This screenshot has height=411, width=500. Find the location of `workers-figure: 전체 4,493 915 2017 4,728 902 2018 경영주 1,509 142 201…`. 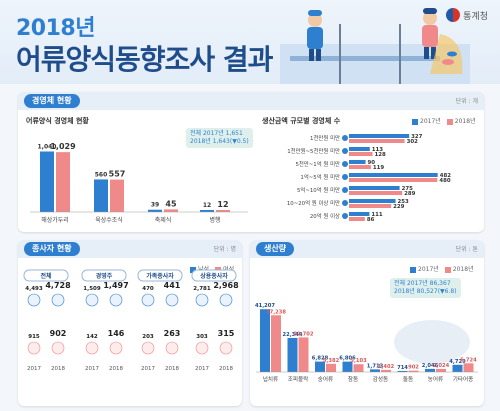

workers-figure: 전체 4,493 915 2017 4,728 902 2018 경영주 1,509 142 201… is located at coordinates (131, 320).